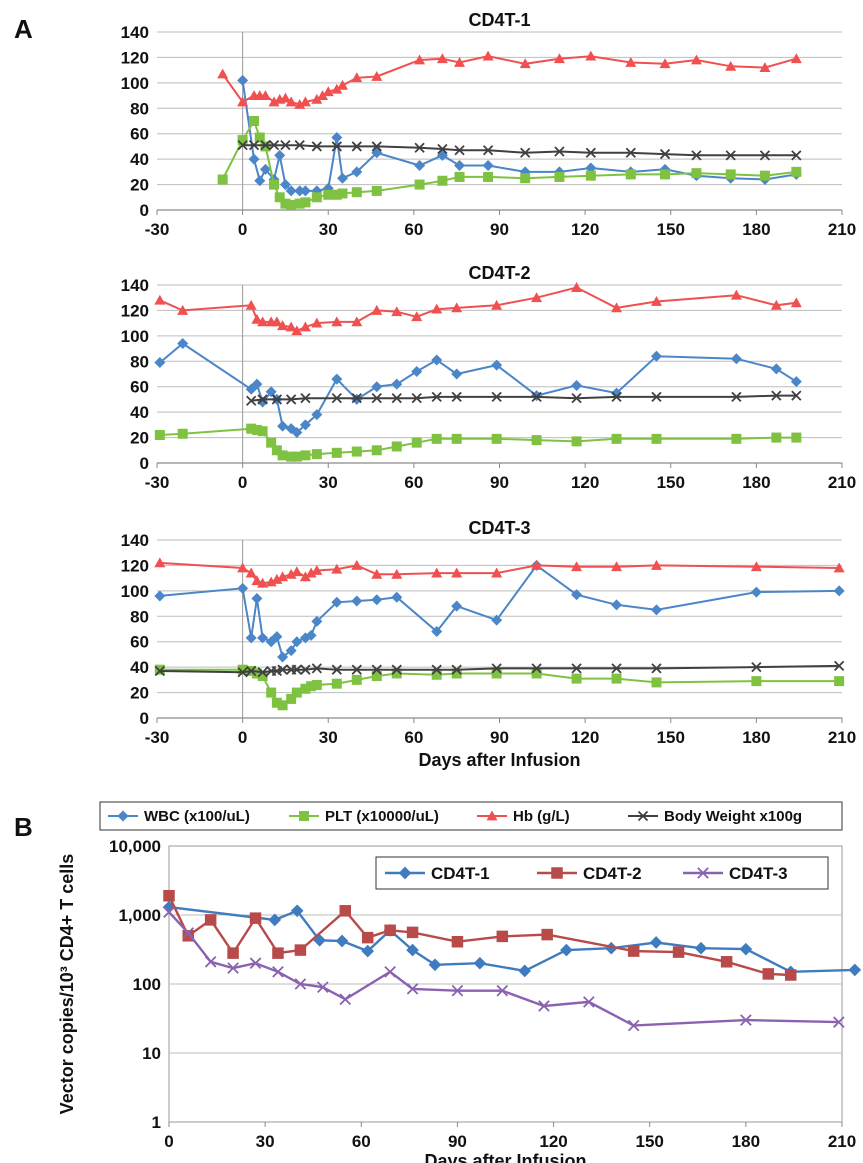  Describe the element at coordinates (135, 32) in the screenshot. I see `cd4t-1-y-tick-label: 140` at that location.